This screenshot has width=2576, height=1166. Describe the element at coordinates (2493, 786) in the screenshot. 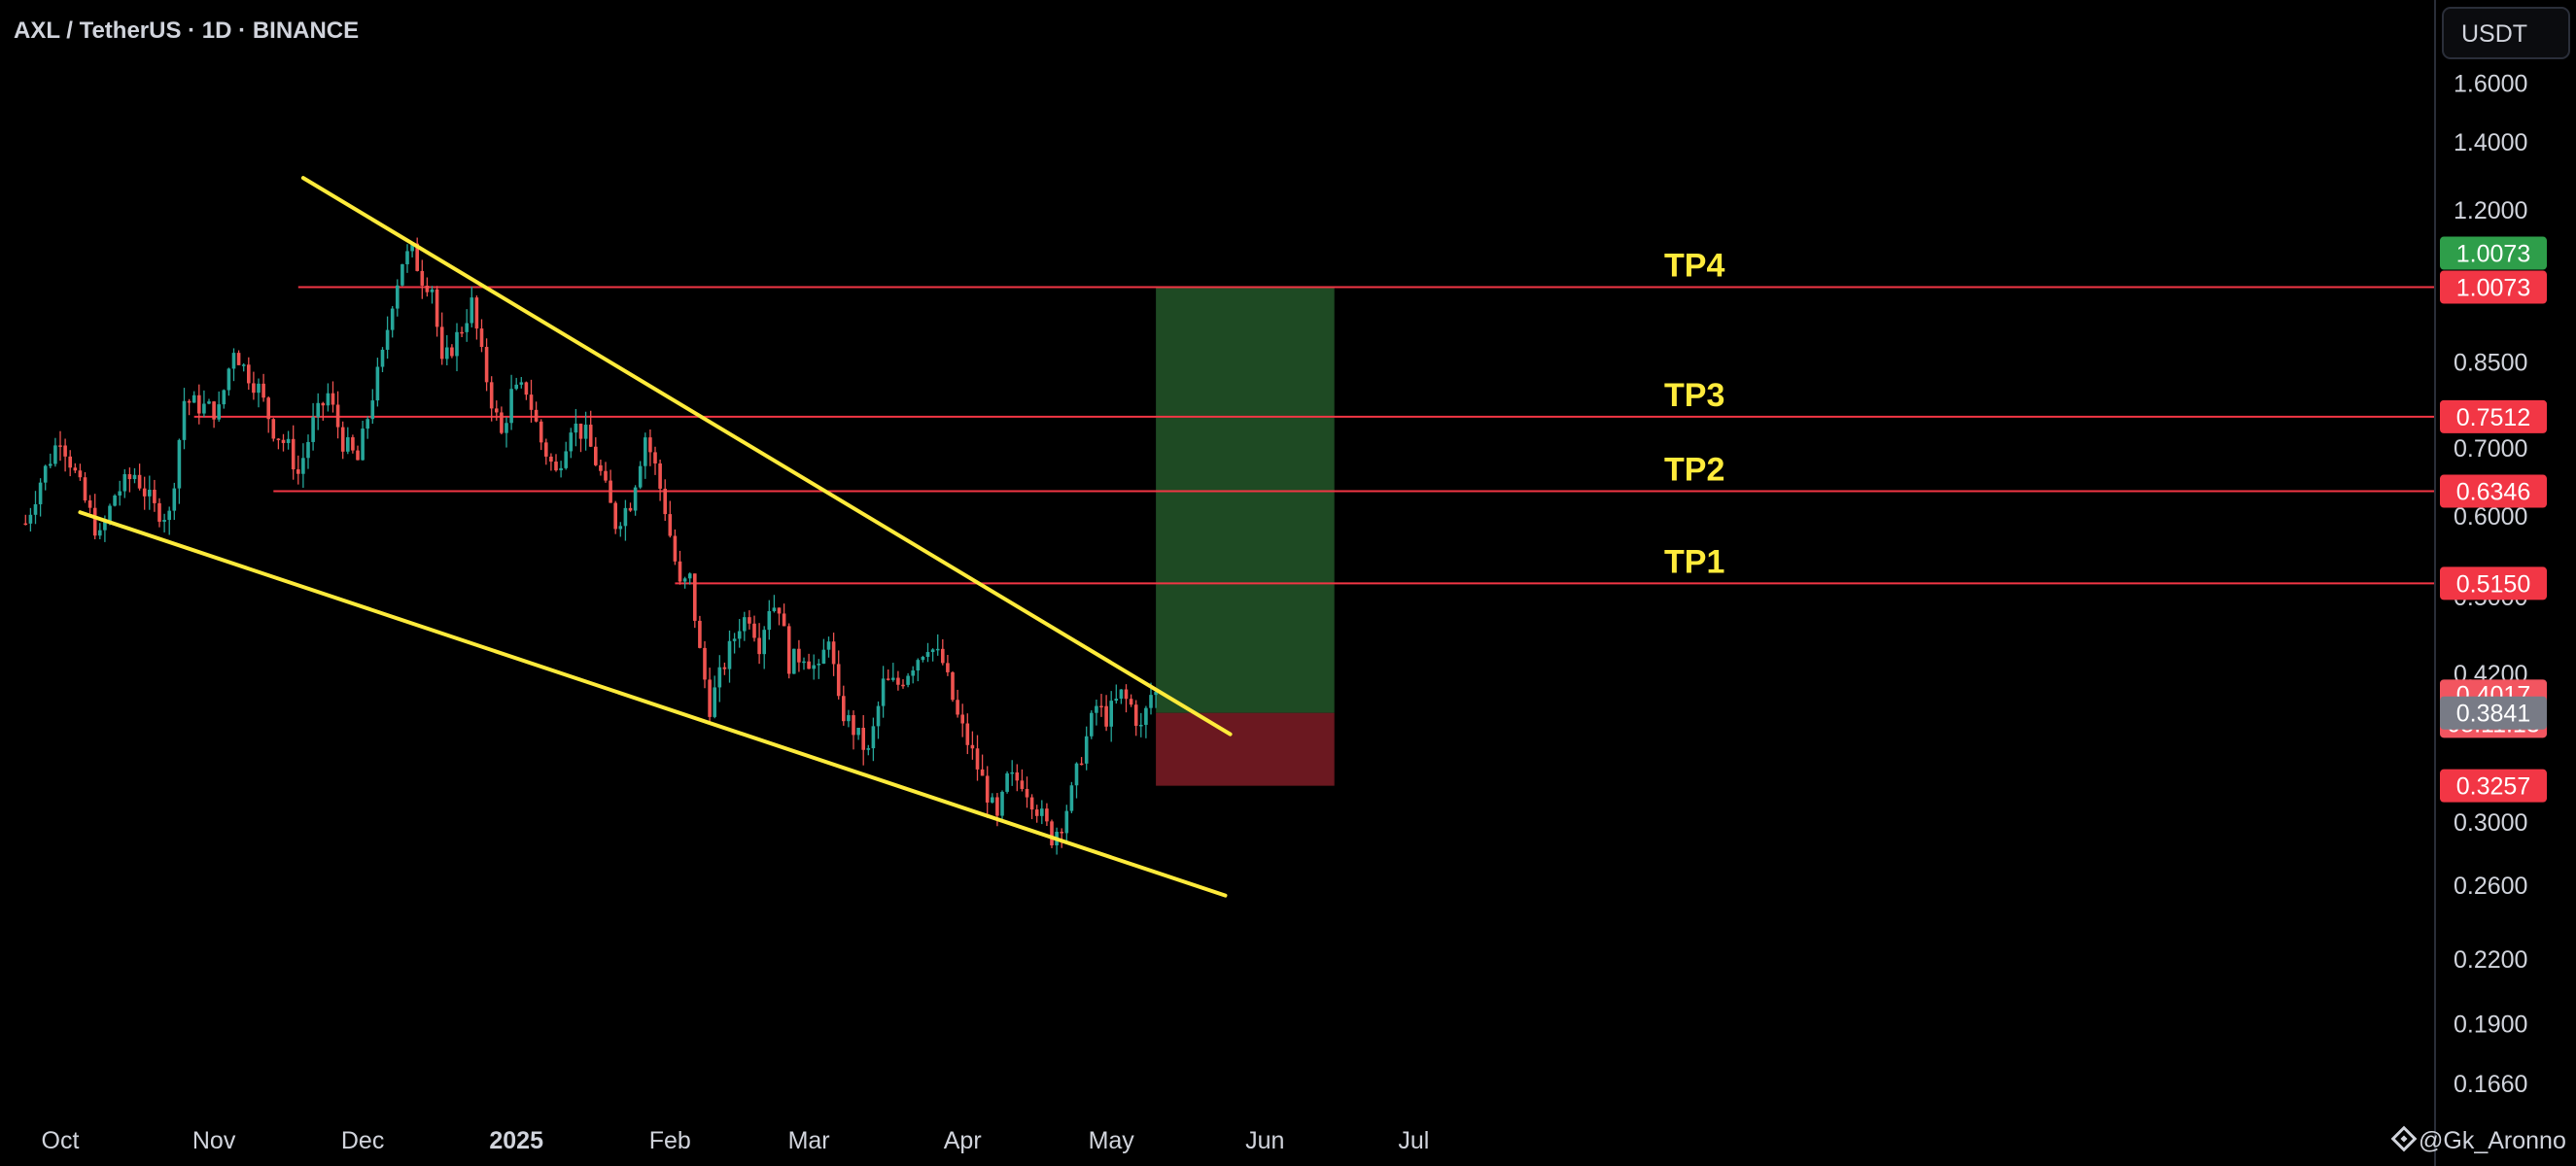

I see `stop-price-tag: 0.3257` at that location.